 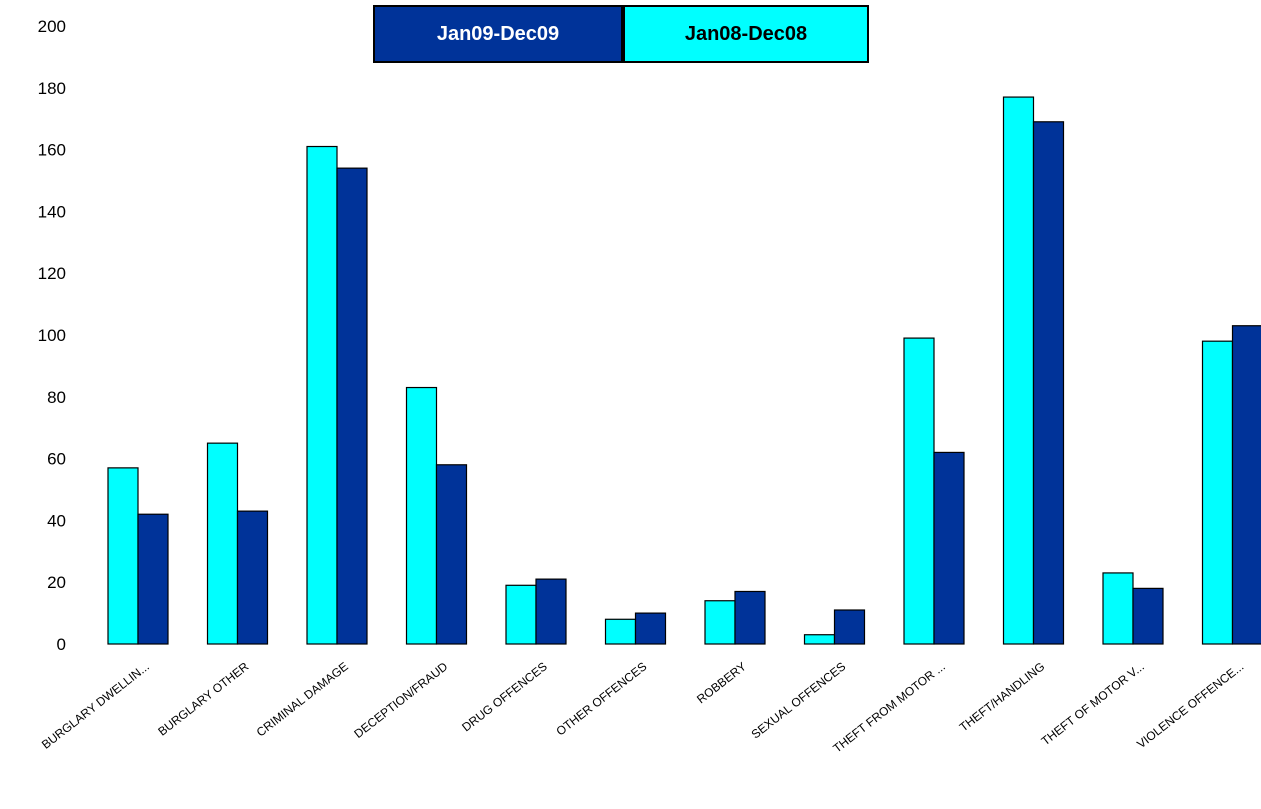 I want to click on legend-item-jan08-dec08: Jan08-Dec08, so click(x=746, y=34).